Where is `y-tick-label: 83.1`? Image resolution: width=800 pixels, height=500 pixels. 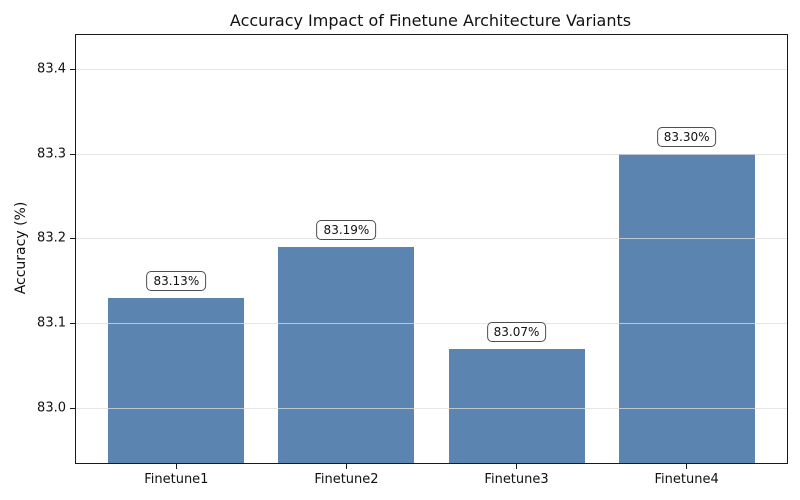
y-tick-label: 83.1 is located at coordinates (51, 323).